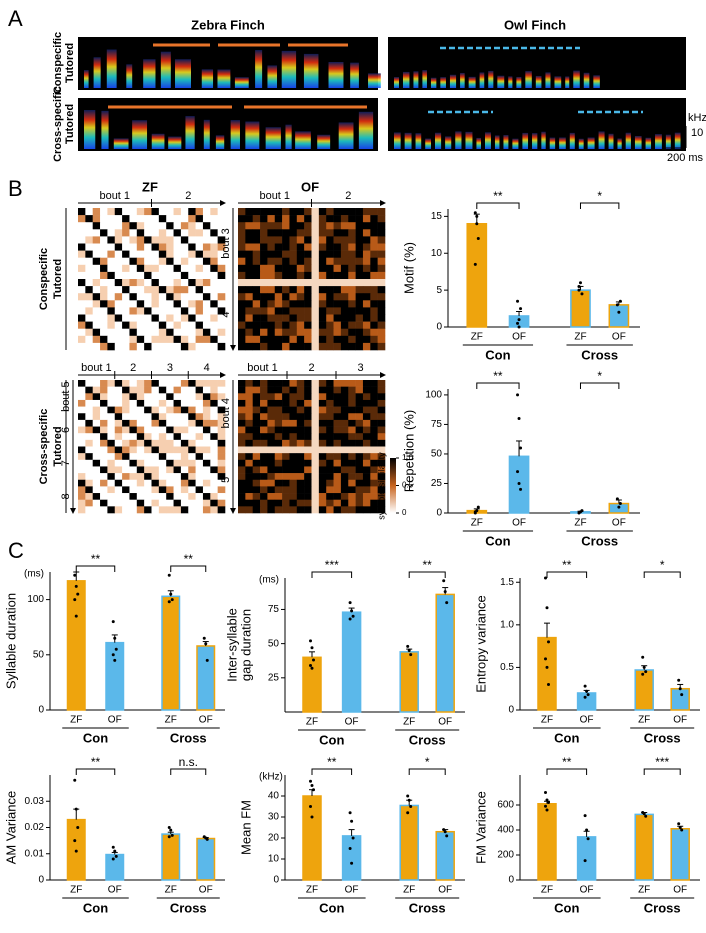 This screenshot has width=706, height=933. What do you see at coordinates (480, 827) in the screenshot?
I see `y-axis-label: FM Variance` at bounding box center [480, 827].